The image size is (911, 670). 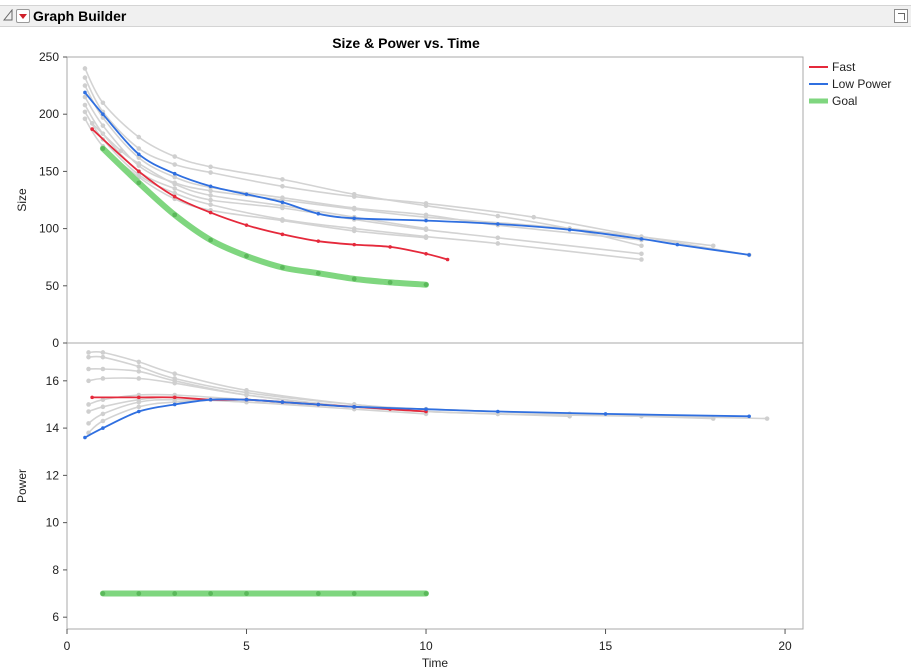 What do you see at coordinates (53, 428) in the screenshot?
I see `y-tick-label: 14` at bounding box center [53, 428].